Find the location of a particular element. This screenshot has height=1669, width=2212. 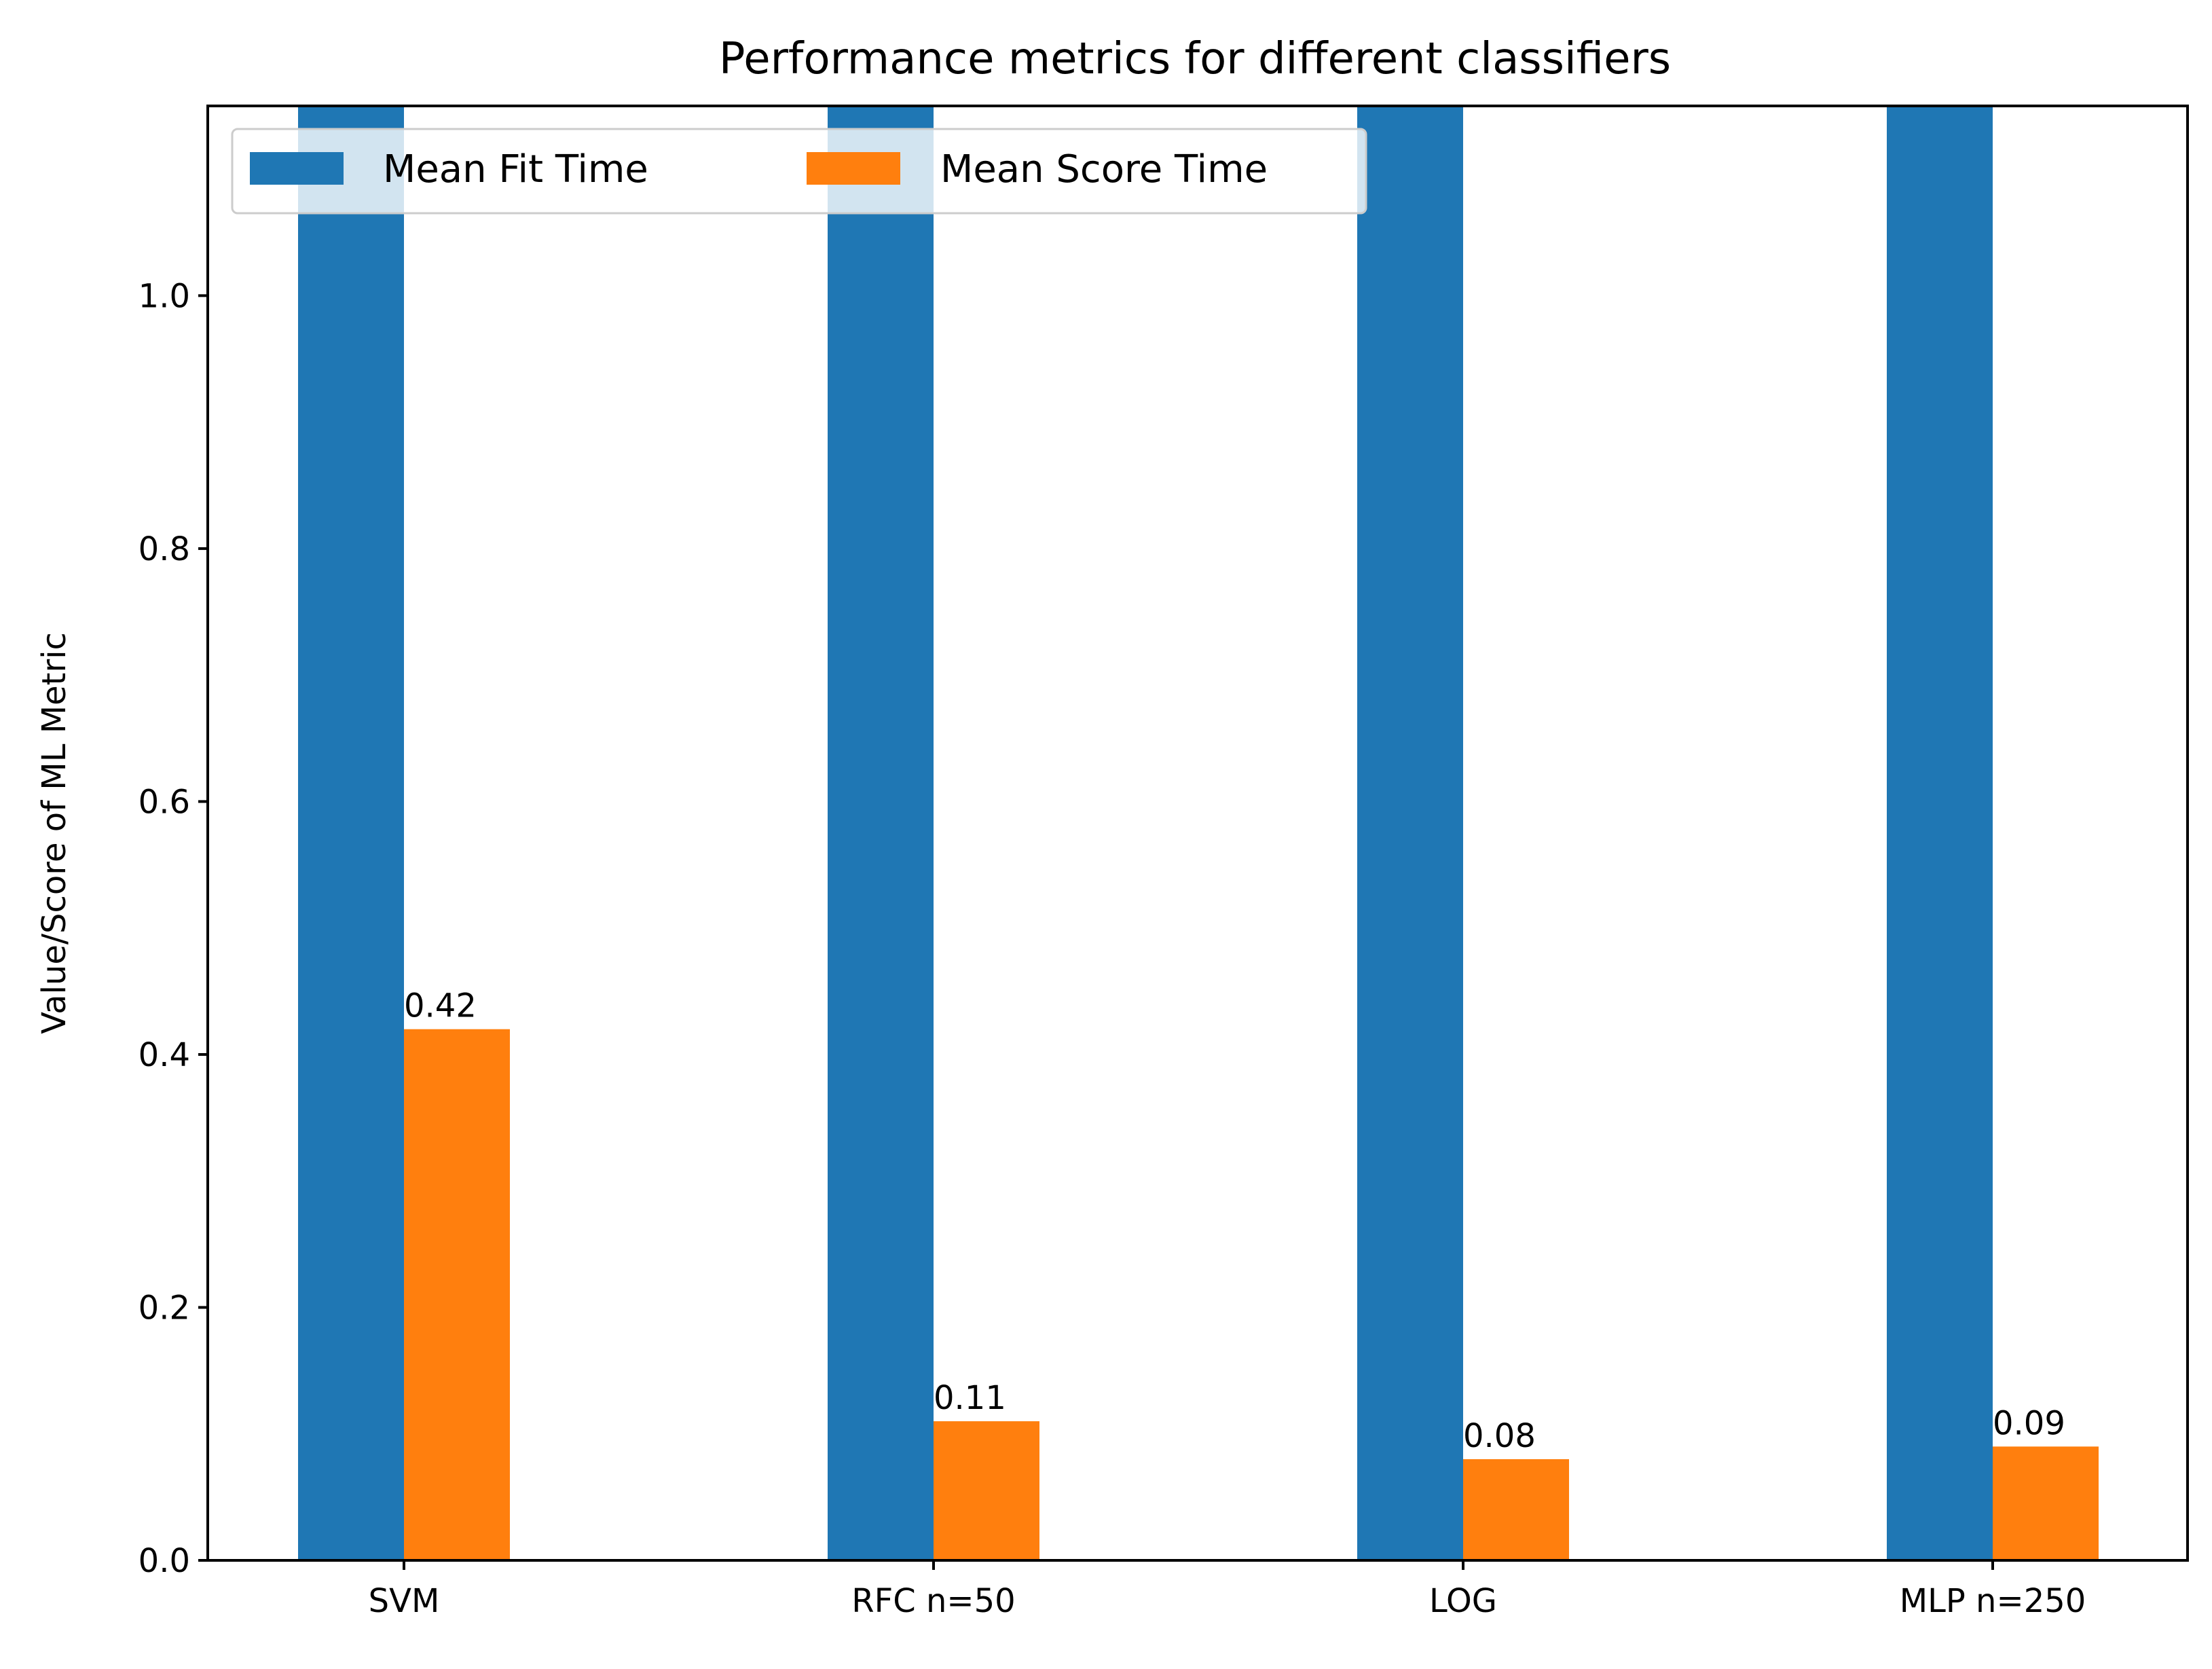

legend-label-mean-score-time: Mean Score Time is located at coordinates (1104, 169).